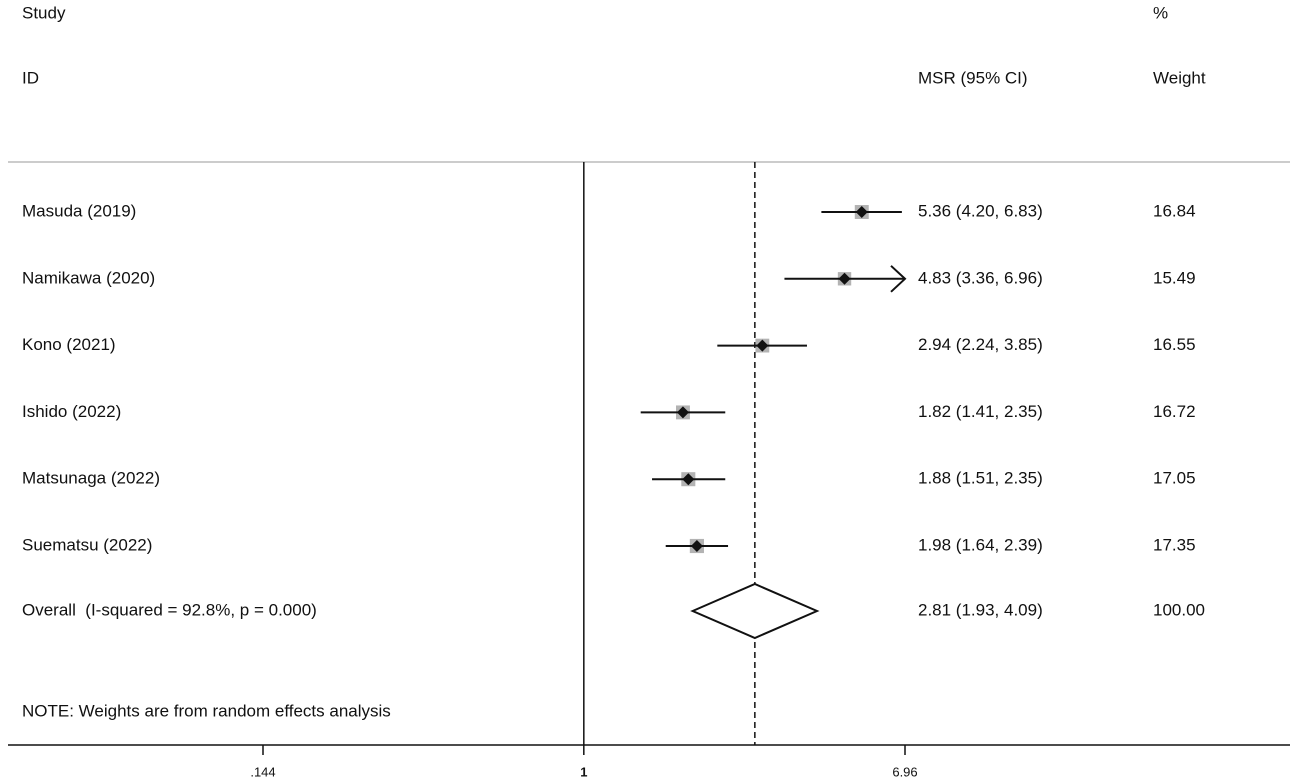 The width and height of the screenshot is (1299, 782). What do you see at coordinates (262, 771) in the screenshot?
I see `x-tick-label: .144` at bounding box center [262, 771].